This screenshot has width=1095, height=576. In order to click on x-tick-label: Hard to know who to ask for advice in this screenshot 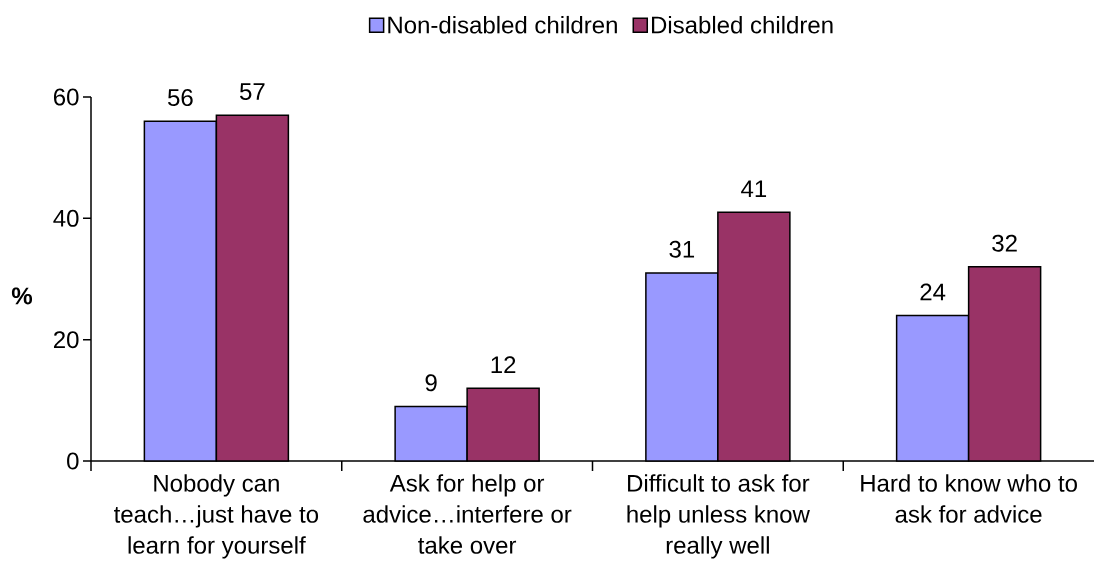, I will do `click(969, 498)`.